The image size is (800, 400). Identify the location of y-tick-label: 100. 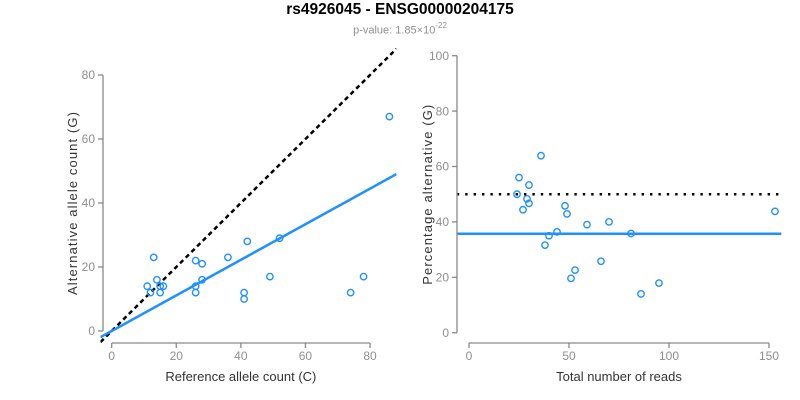
(439, 56).